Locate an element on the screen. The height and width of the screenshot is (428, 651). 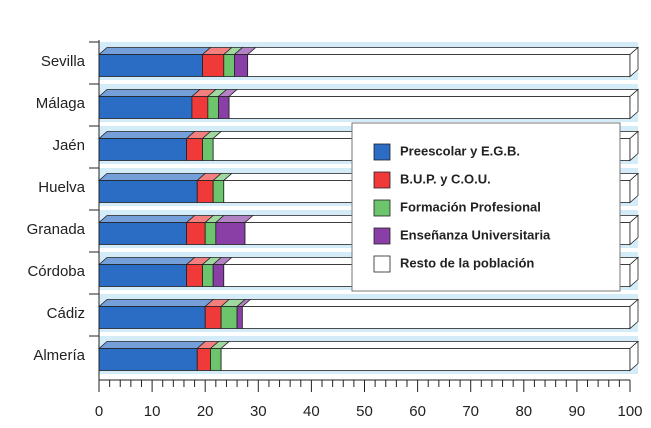
x-tick-label: 20 is located at coordinates (205, 411).